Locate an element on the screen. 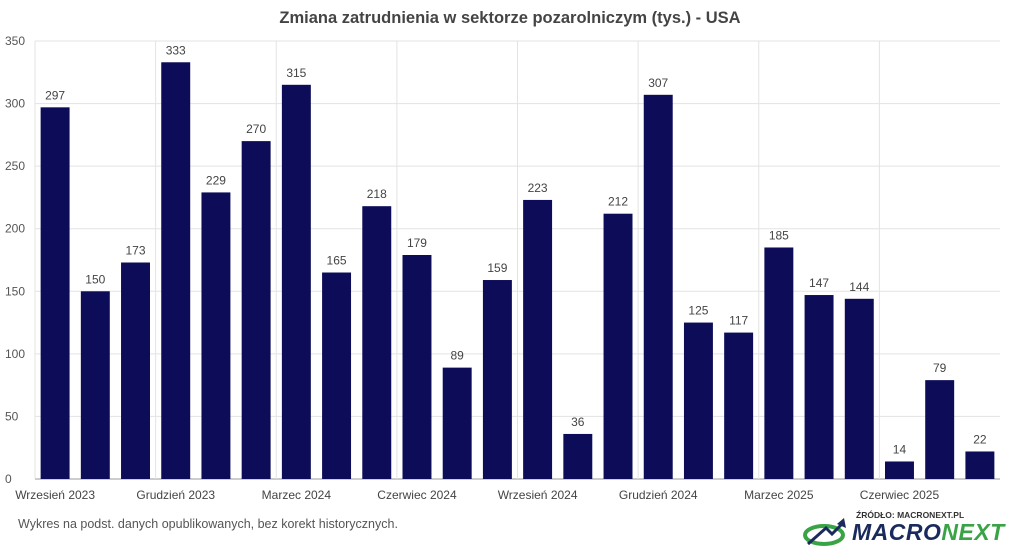 Image resolution: width=1020 pixels, height=550 pixels. x-tick-label: Grudzień 2024 is located at coordinates (658, 495).